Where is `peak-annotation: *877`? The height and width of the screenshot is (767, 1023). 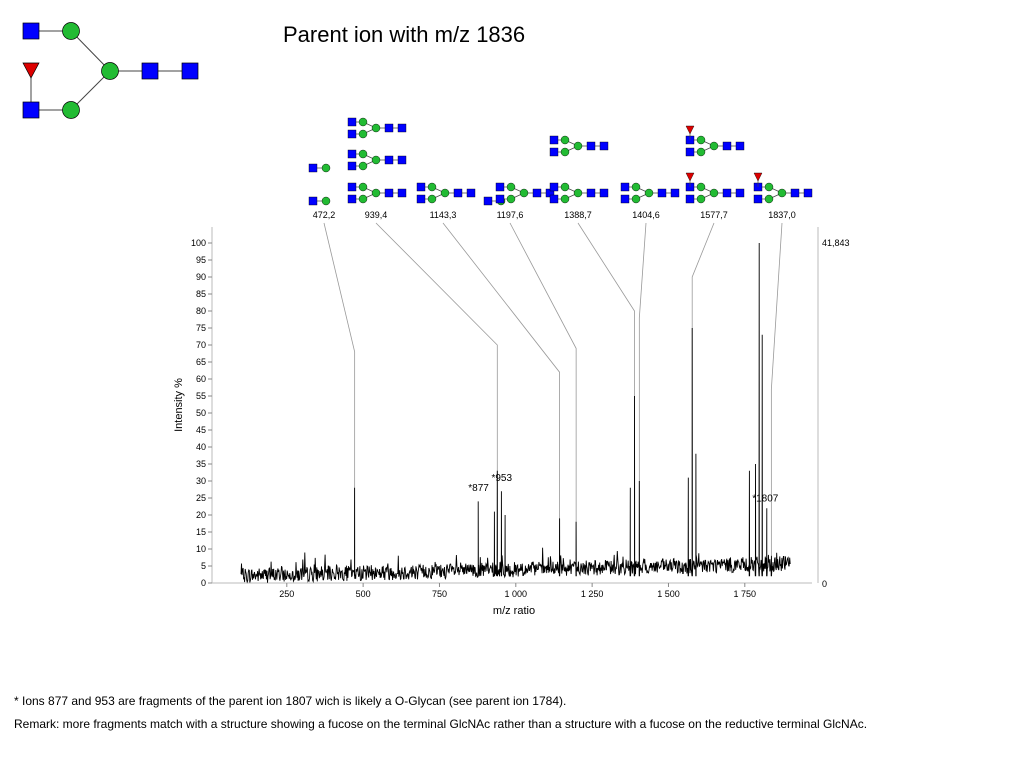 peak-annotation: *877 is located at coordinates (478, 488).